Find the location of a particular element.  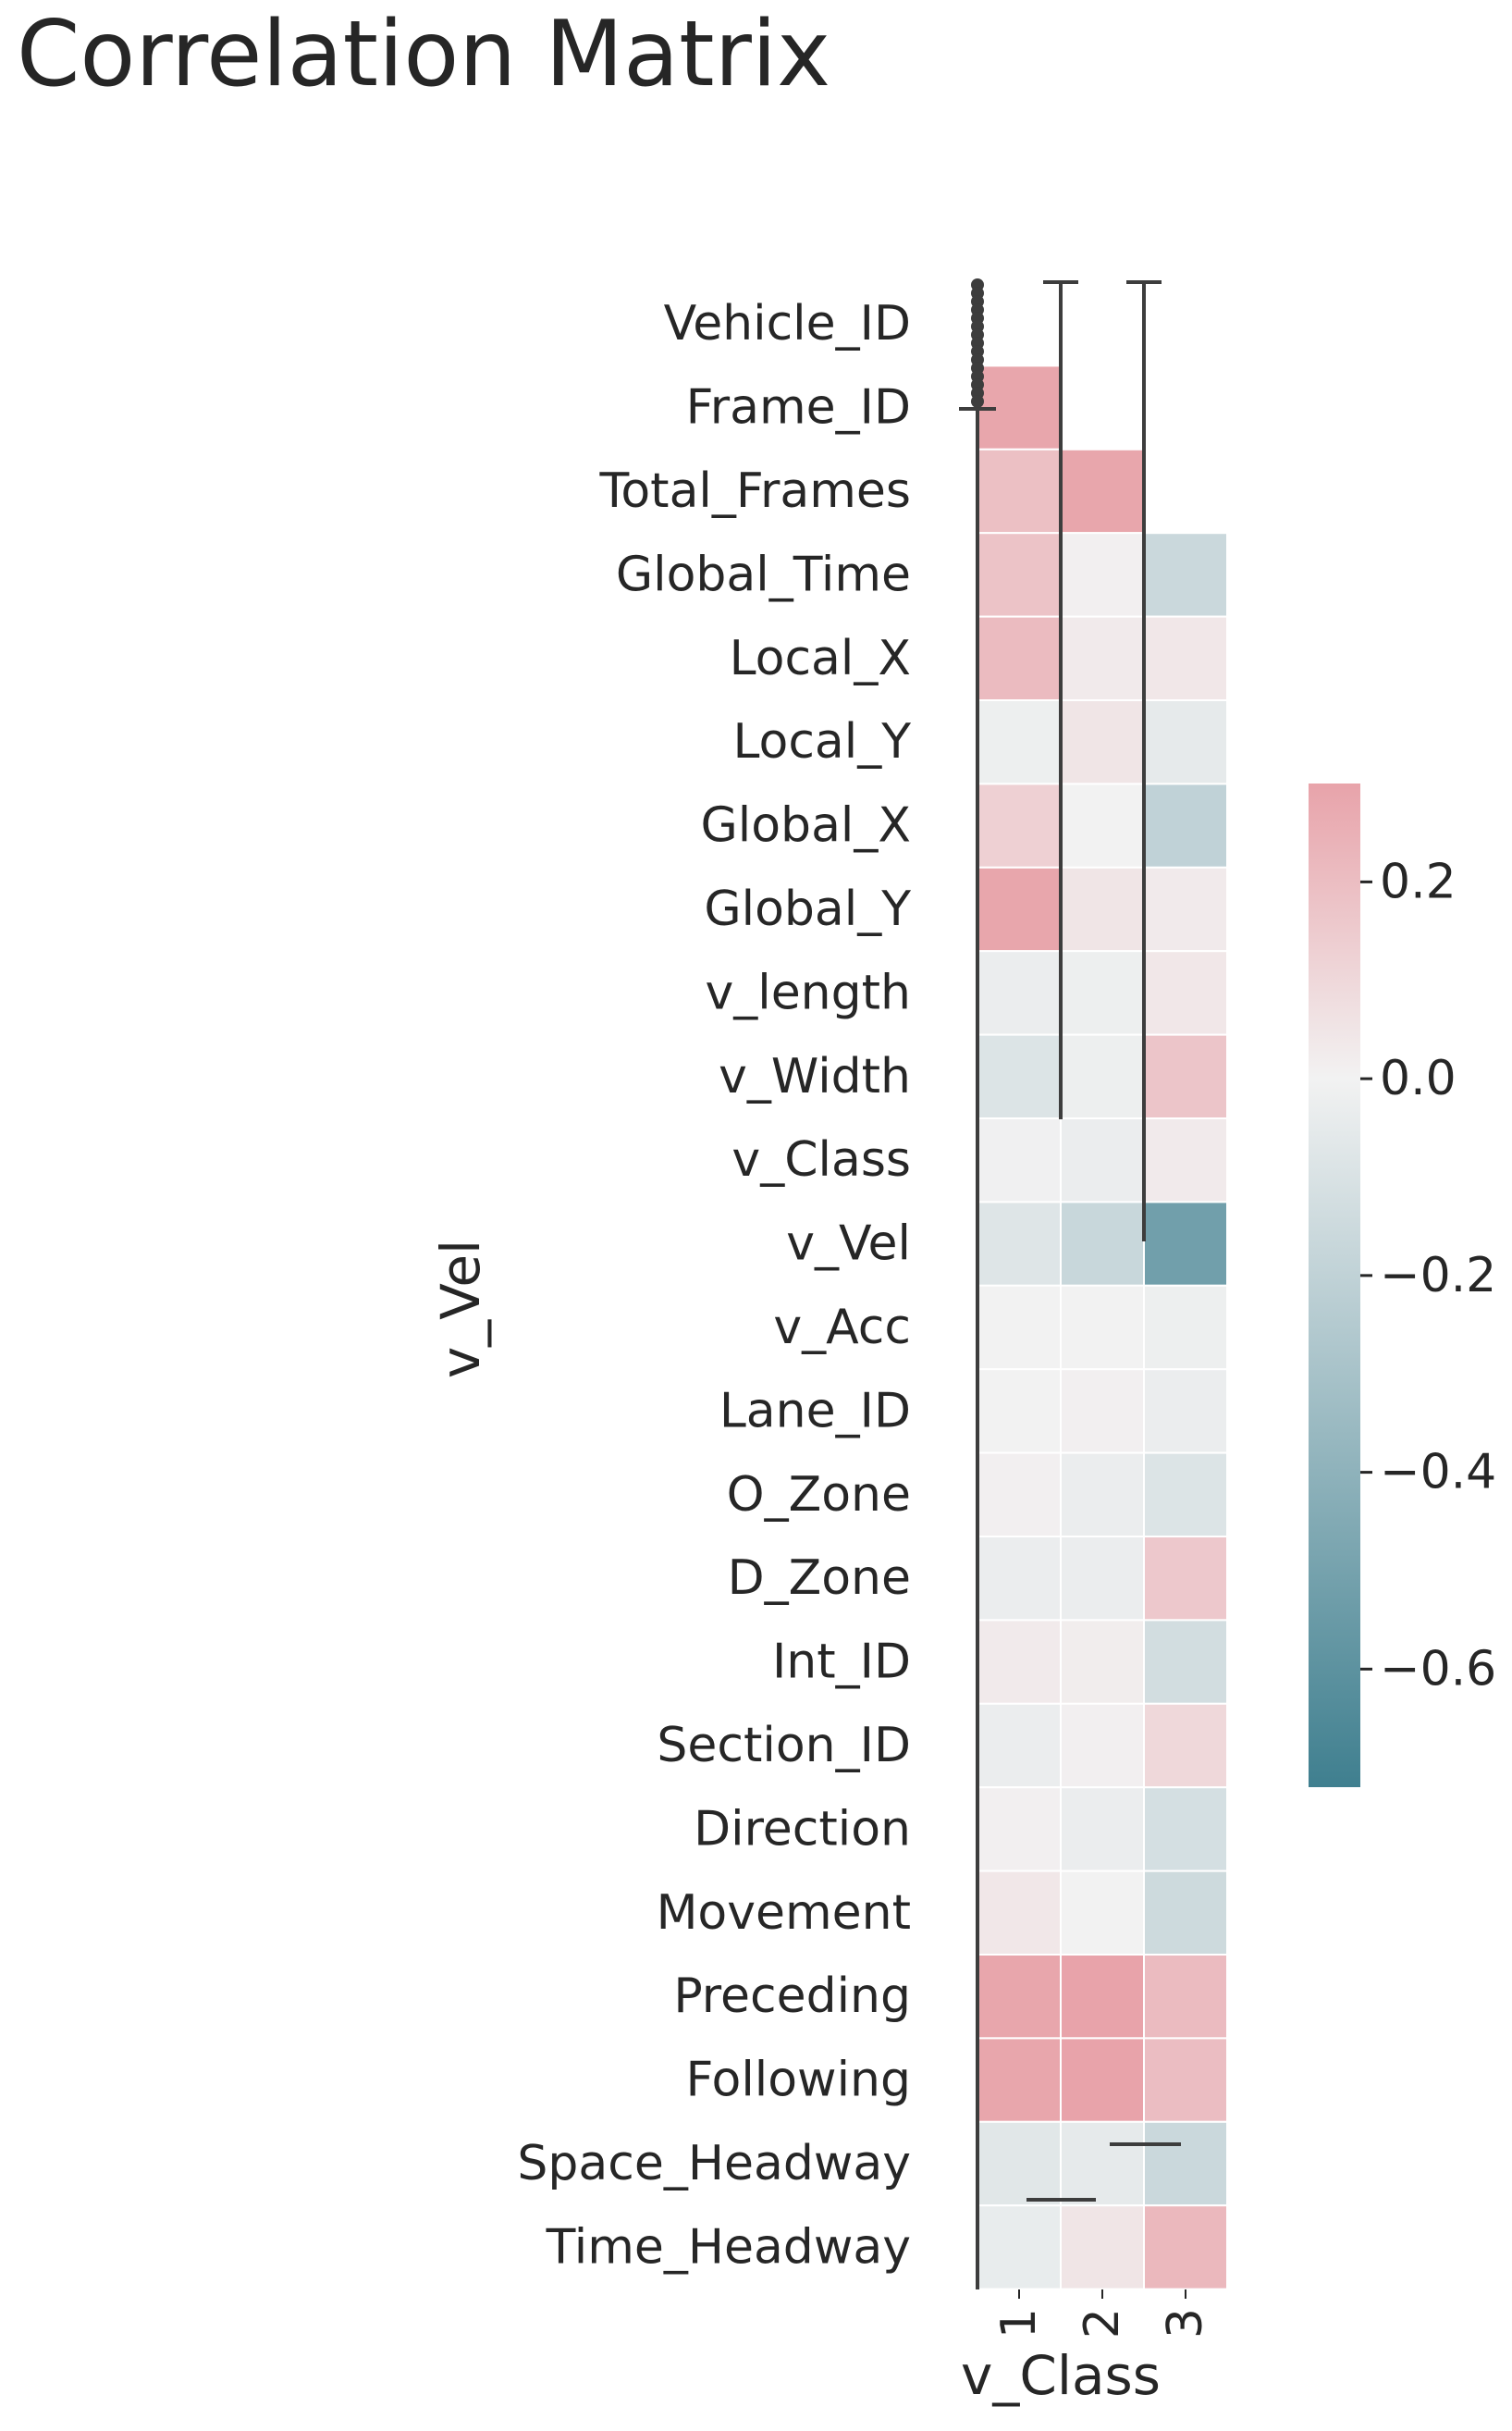

heatmap-cells is located at coordinates (1102, 1327).